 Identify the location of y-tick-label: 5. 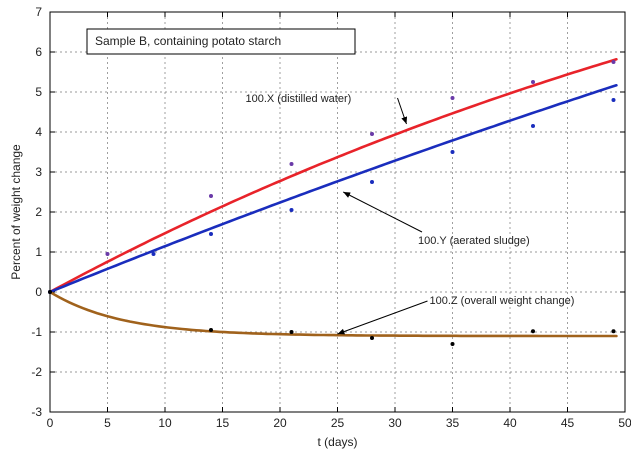
(38, 92).